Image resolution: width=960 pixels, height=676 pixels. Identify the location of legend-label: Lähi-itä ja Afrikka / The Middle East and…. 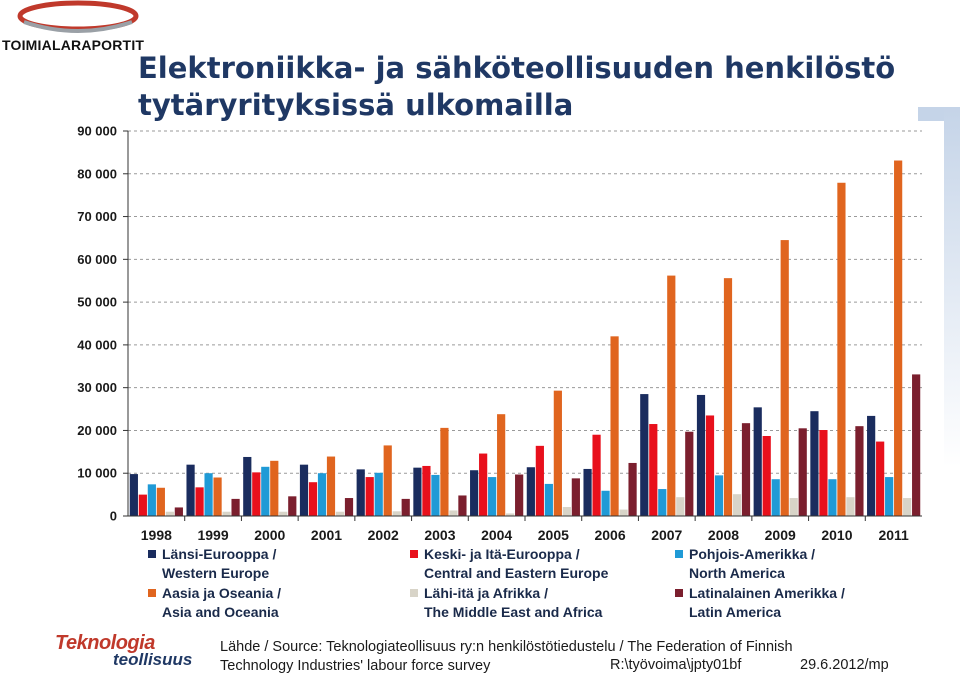
(513, 603).